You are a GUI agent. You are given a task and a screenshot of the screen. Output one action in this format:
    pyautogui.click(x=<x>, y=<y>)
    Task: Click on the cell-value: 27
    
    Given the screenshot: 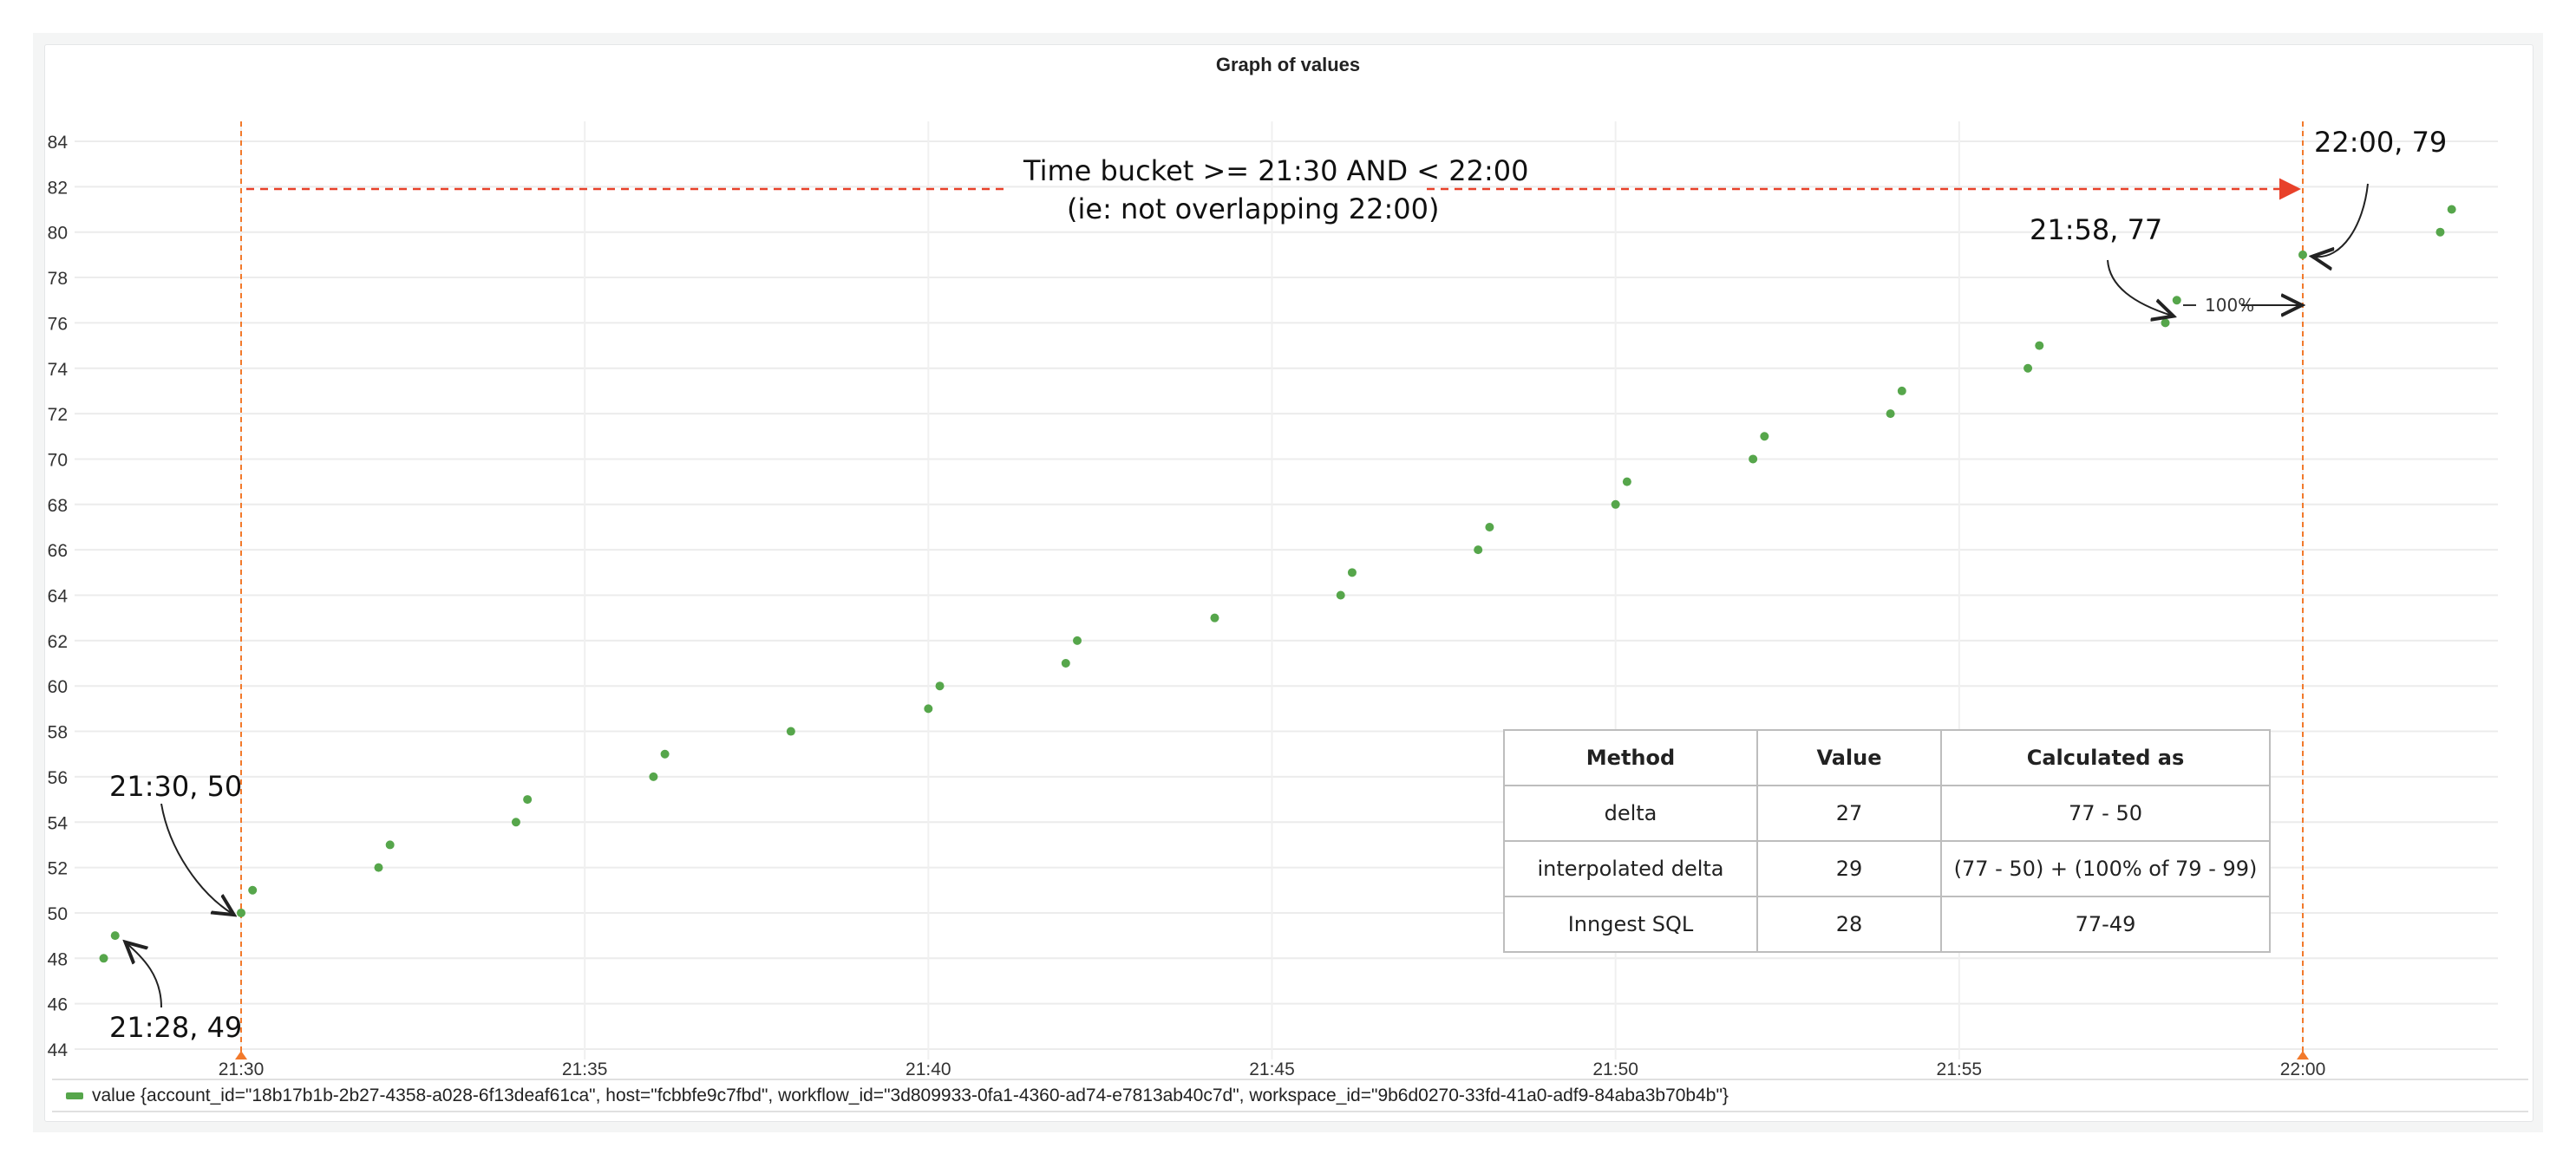 What is the action you would take?
    pyautogui.click(x=1849, y=813)
    